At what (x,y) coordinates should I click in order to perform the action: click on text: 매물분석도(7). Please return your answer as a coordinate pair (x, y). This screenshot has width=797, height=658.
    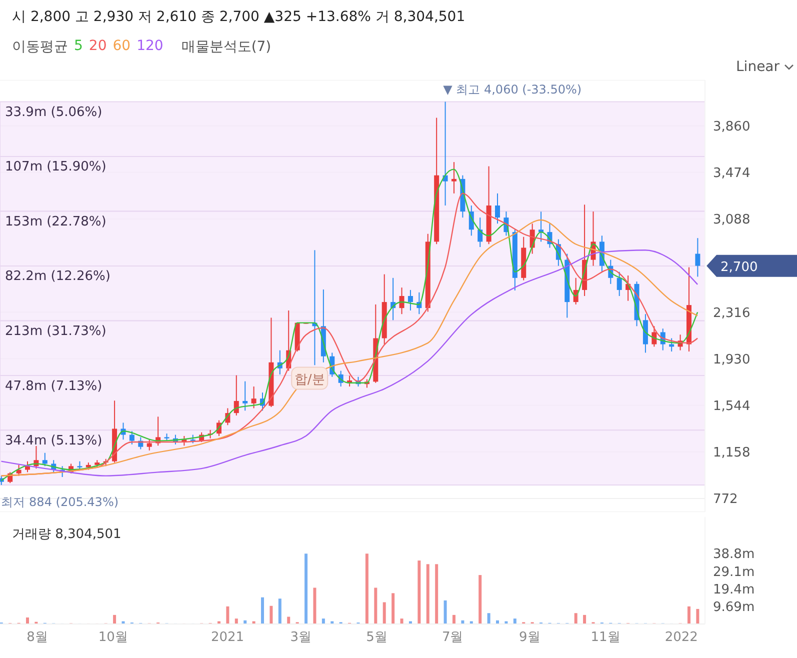
    Looking at the image, I should click on (226, 47).